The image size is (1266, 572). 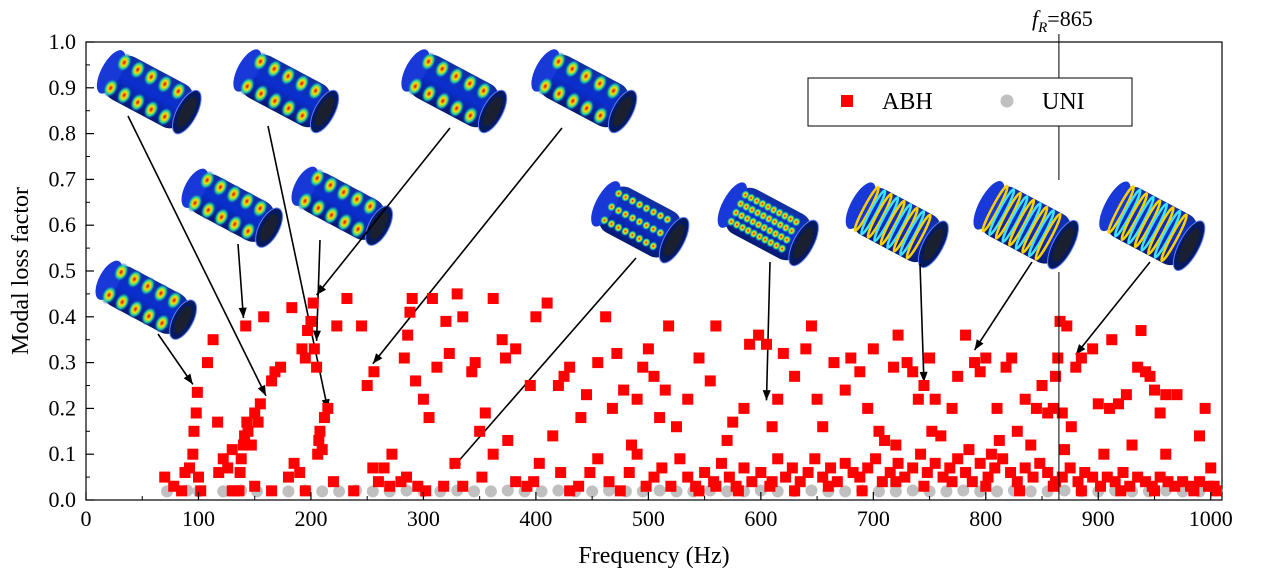 What do you see at coordinates (63, 362) in the screenshot?
I see `y-tick-label-0.3: 0.3` at bounding box center [63, 362].